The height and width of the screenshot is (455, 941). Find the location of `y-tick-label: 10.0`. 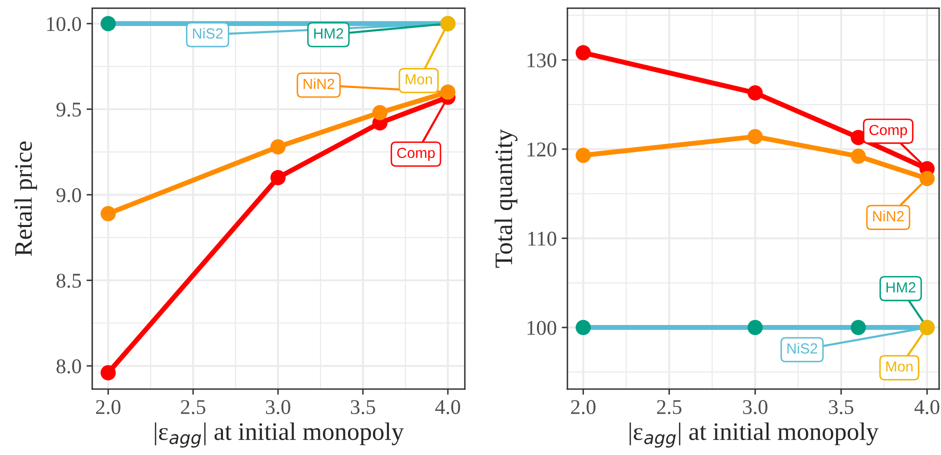

y-tick-label: 10.0 is located at coordinates (64, 24).